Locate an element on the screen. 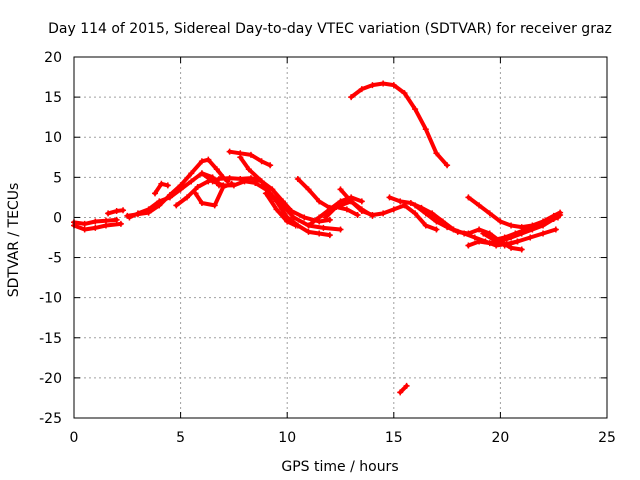  y-tick-label: 10 is located at coordinates (53, 138).